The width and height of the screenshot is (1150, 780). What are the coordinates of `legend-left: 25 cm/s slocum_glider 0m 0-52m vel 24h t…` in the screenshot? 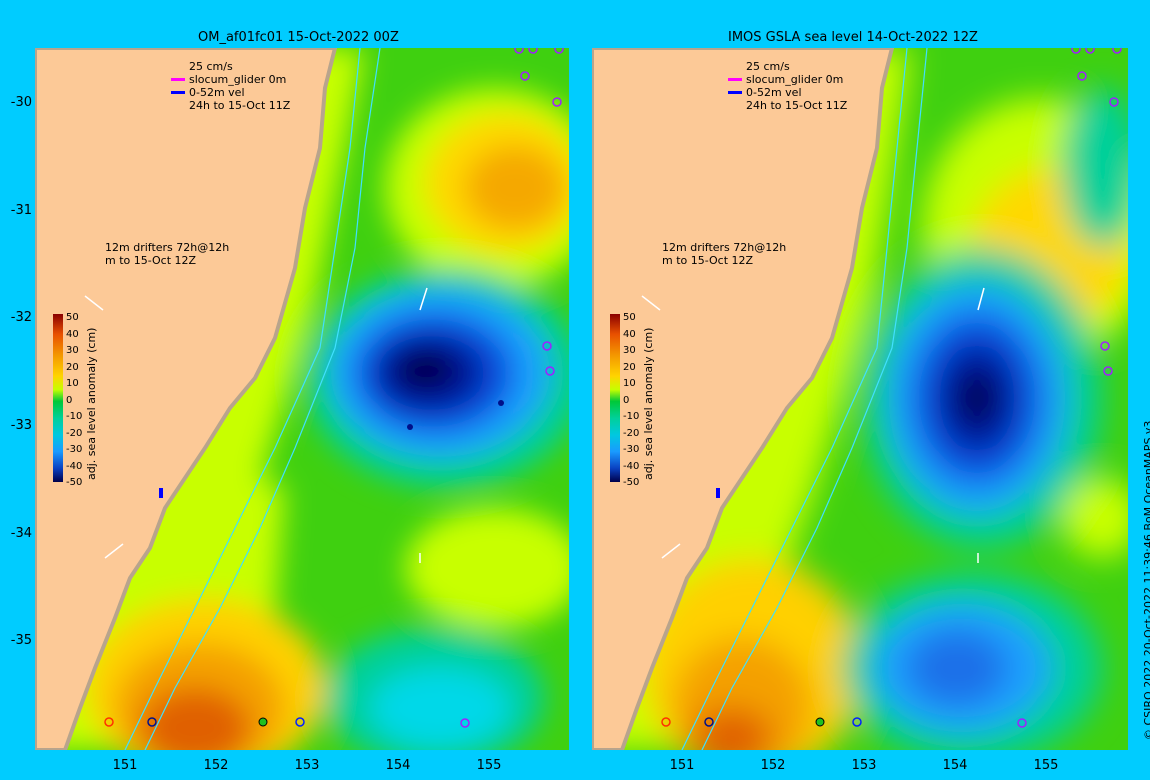 It's located at (231, 86).